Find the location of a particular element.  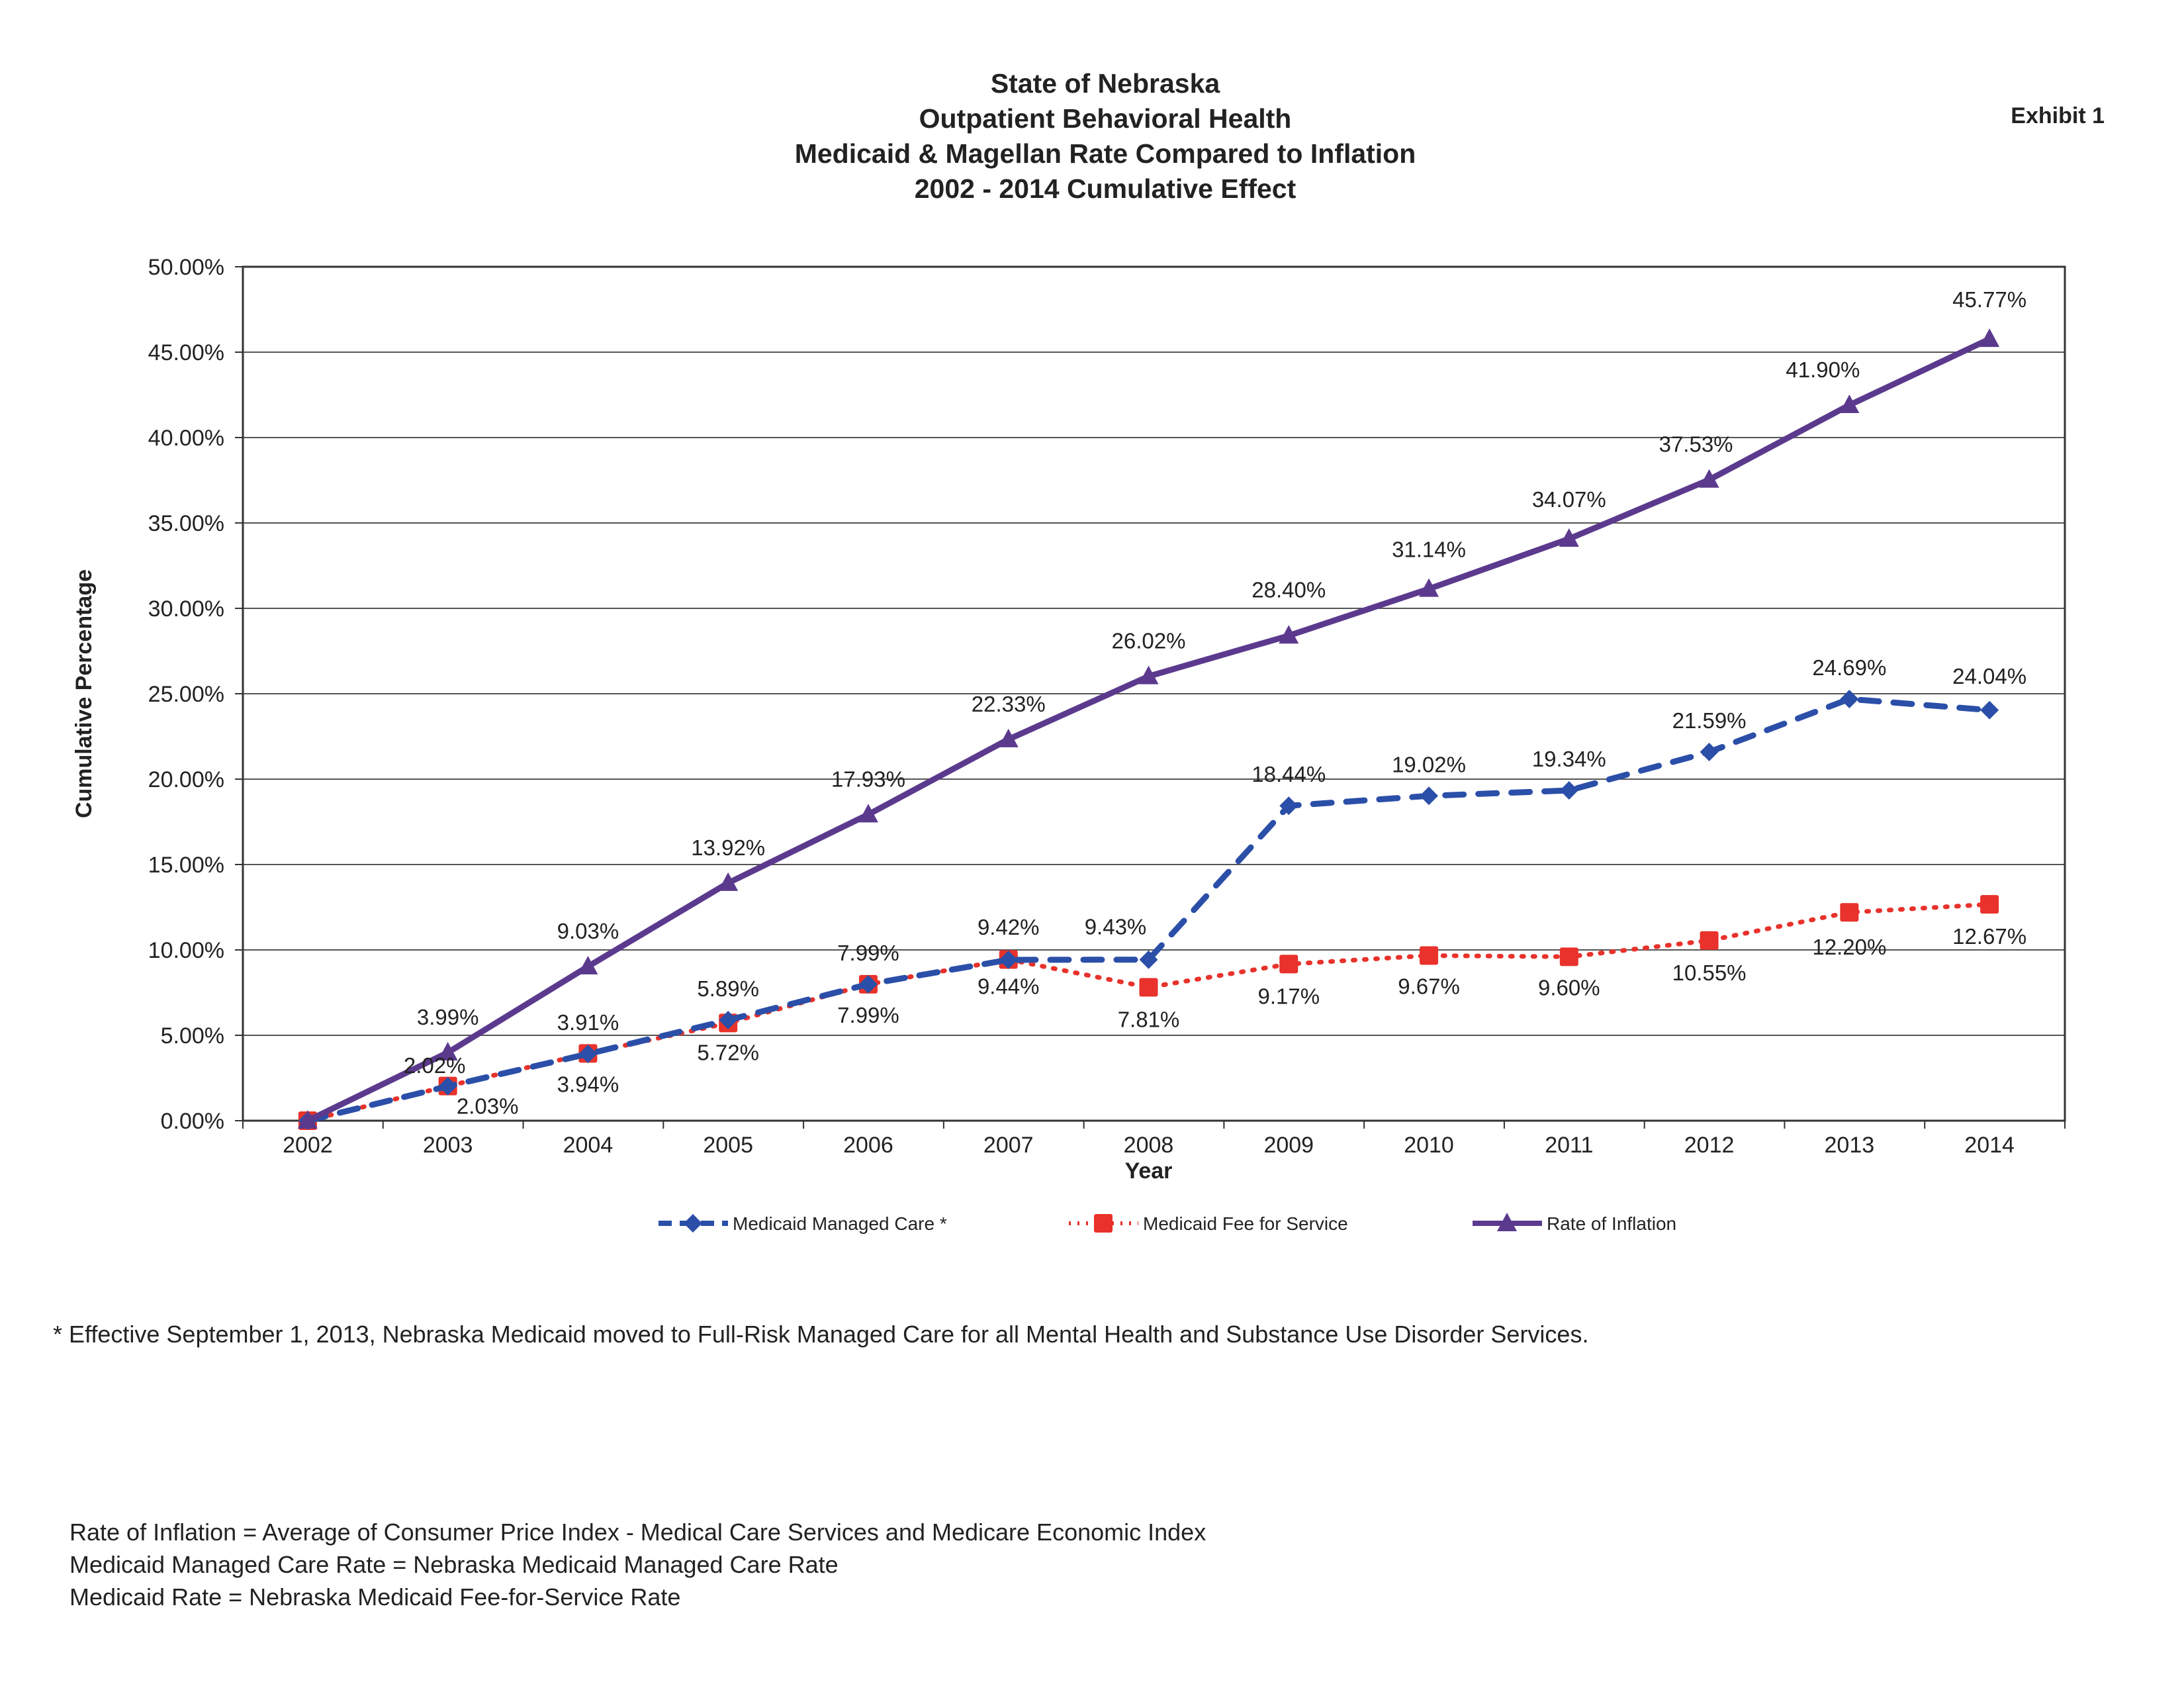

data-label: 10.55% is located at coordinates (1709, 973).